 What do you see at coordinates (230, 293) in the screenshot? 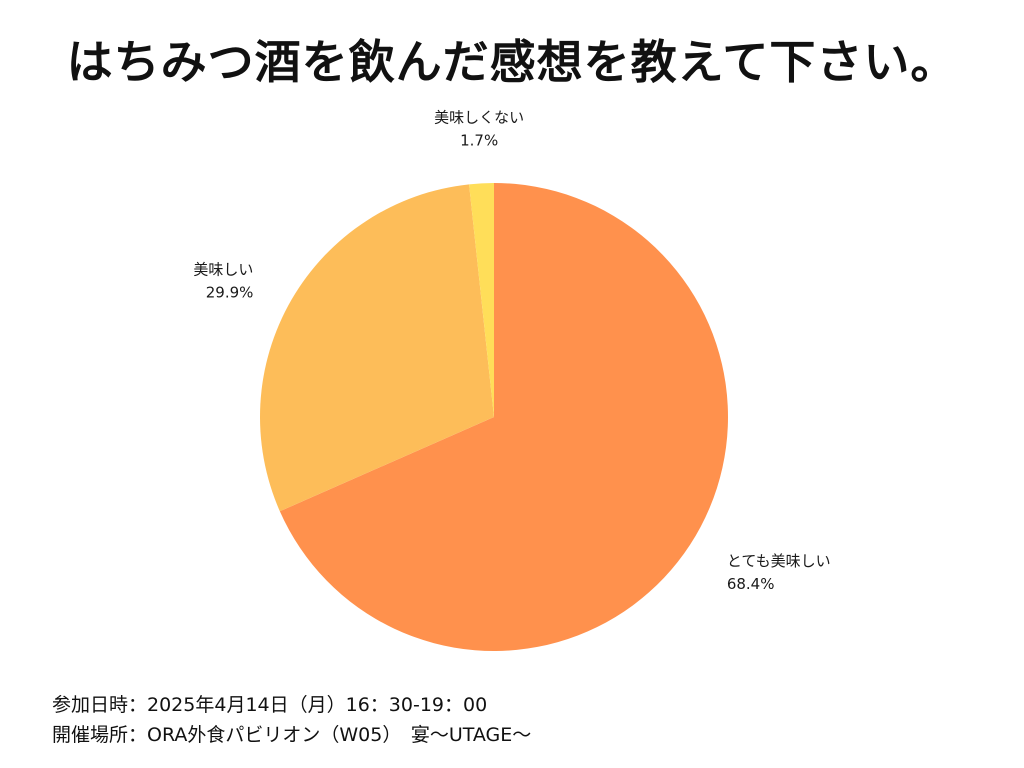
I see `pie-label-value-2: 29.9%` at bounding box center [230, 293].